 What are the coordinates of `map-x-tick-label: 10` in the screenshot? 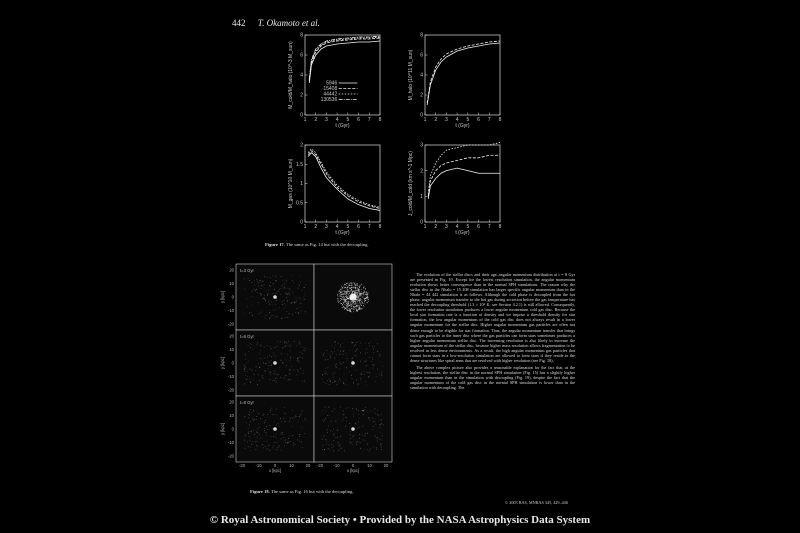 It's located at (369, 465).